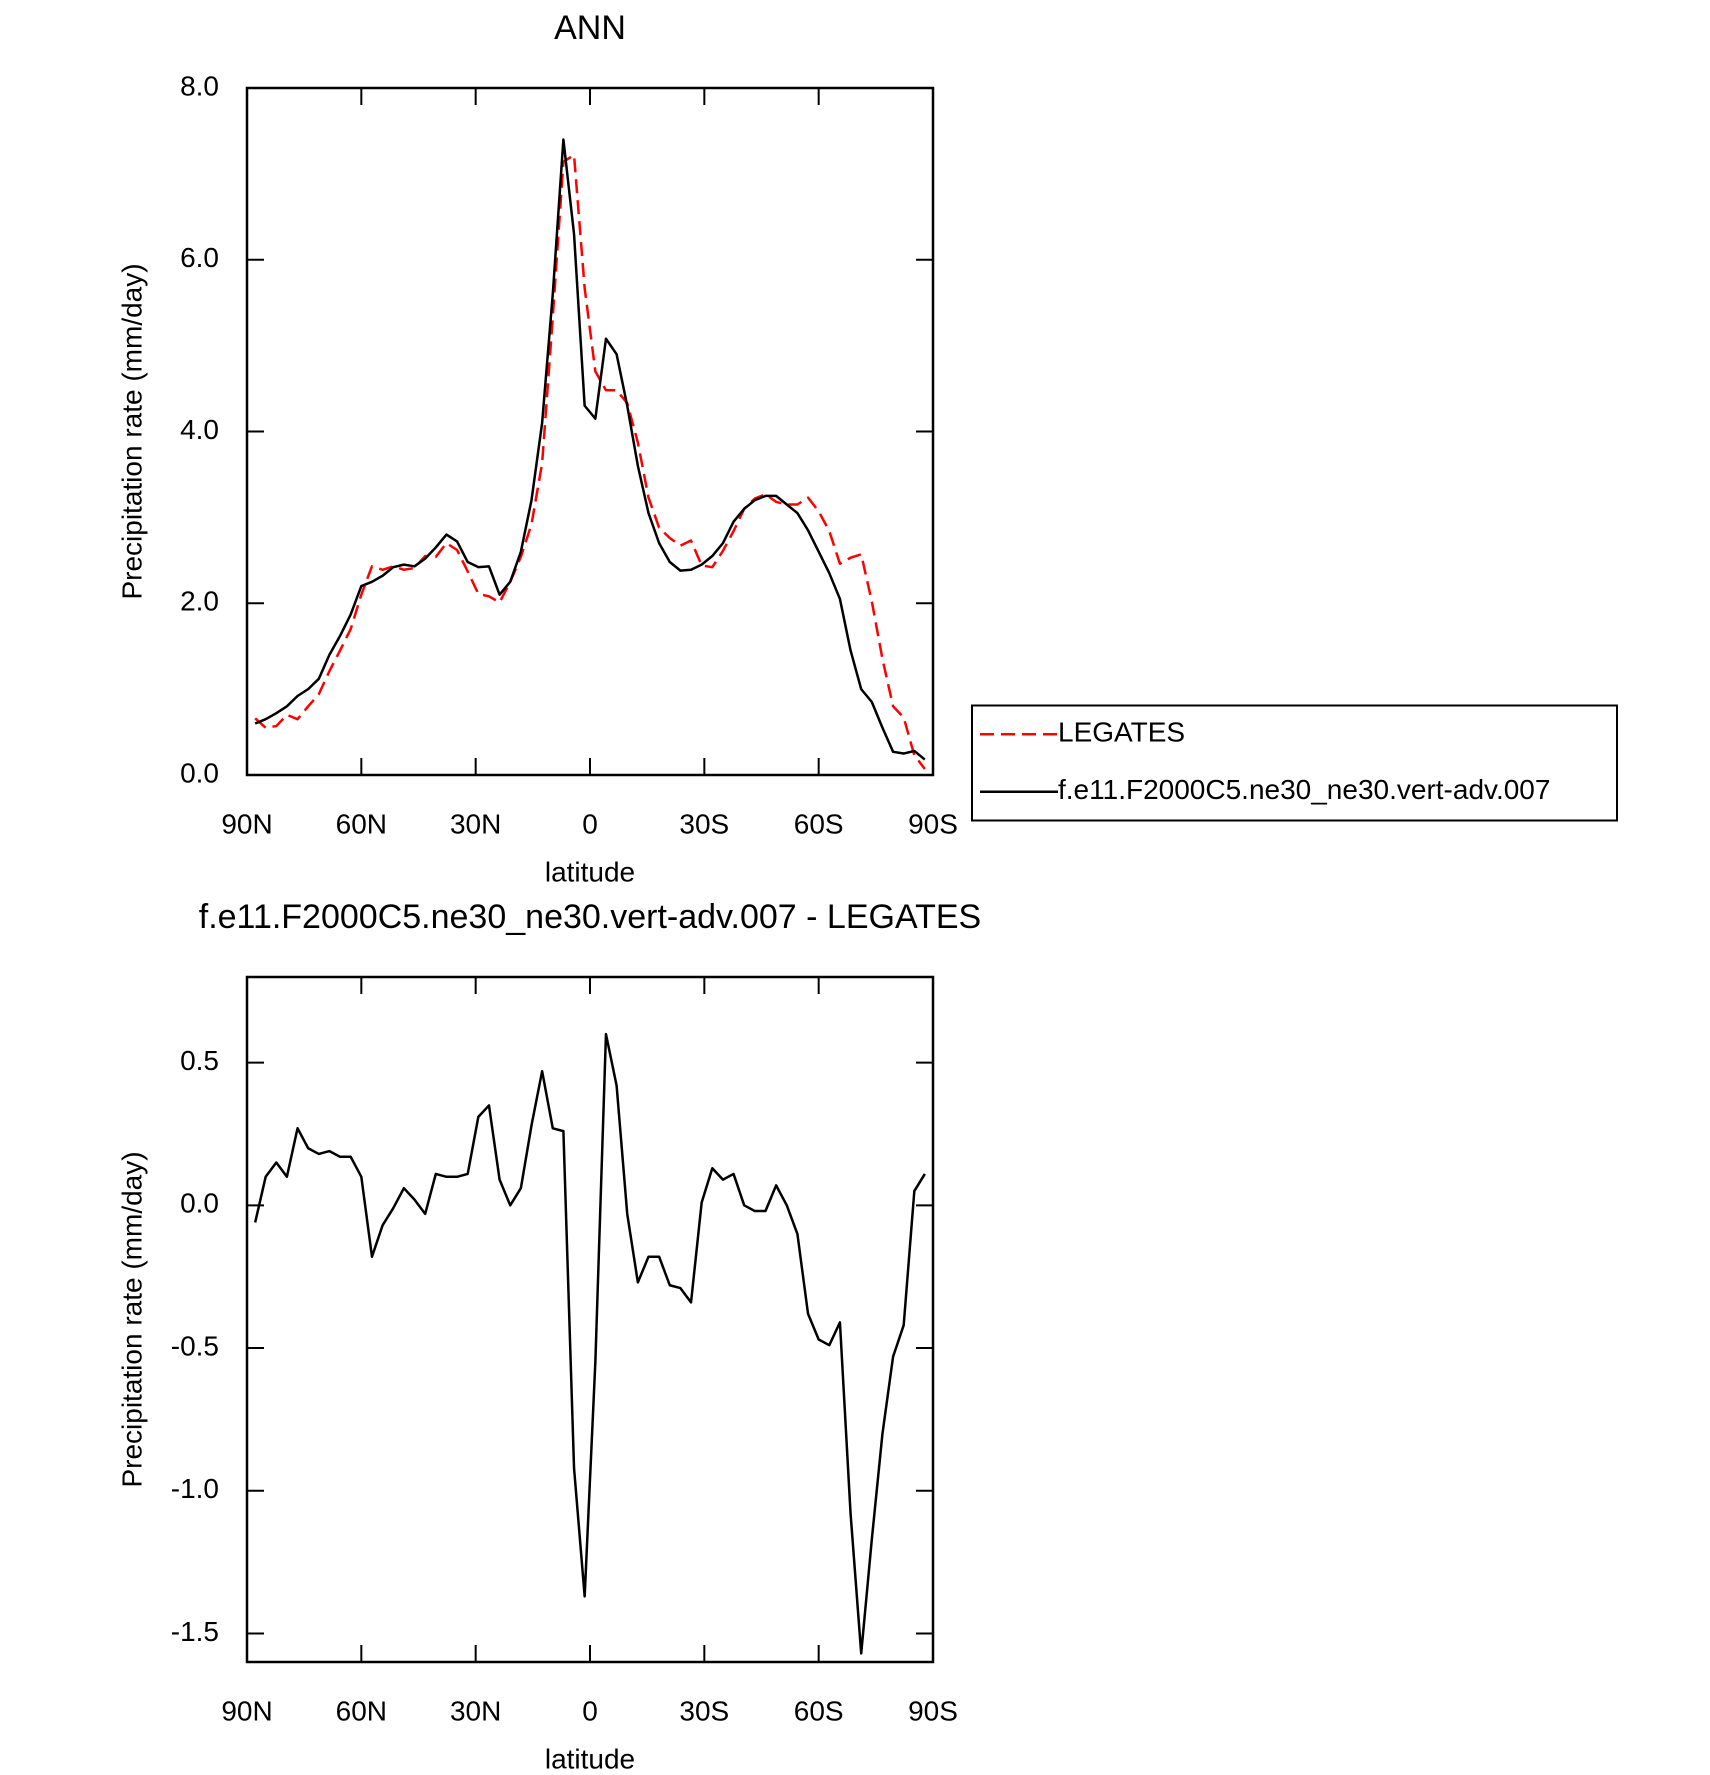 The image size is (1710, 1775). What do you see at coordinates (199, 429) in the screenshot?
I see `y-tick-label: 4.0` at bounding box center [199, 429].